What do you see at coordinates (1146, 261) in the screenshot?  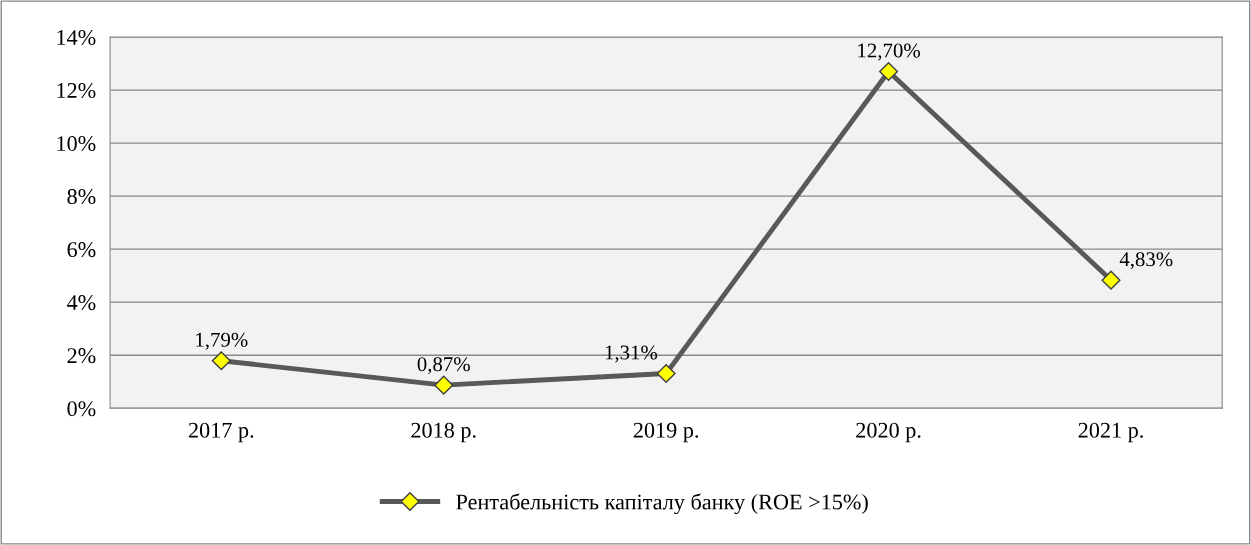 I see `data-label: 4,83%` at bounding box center [1146, 261].